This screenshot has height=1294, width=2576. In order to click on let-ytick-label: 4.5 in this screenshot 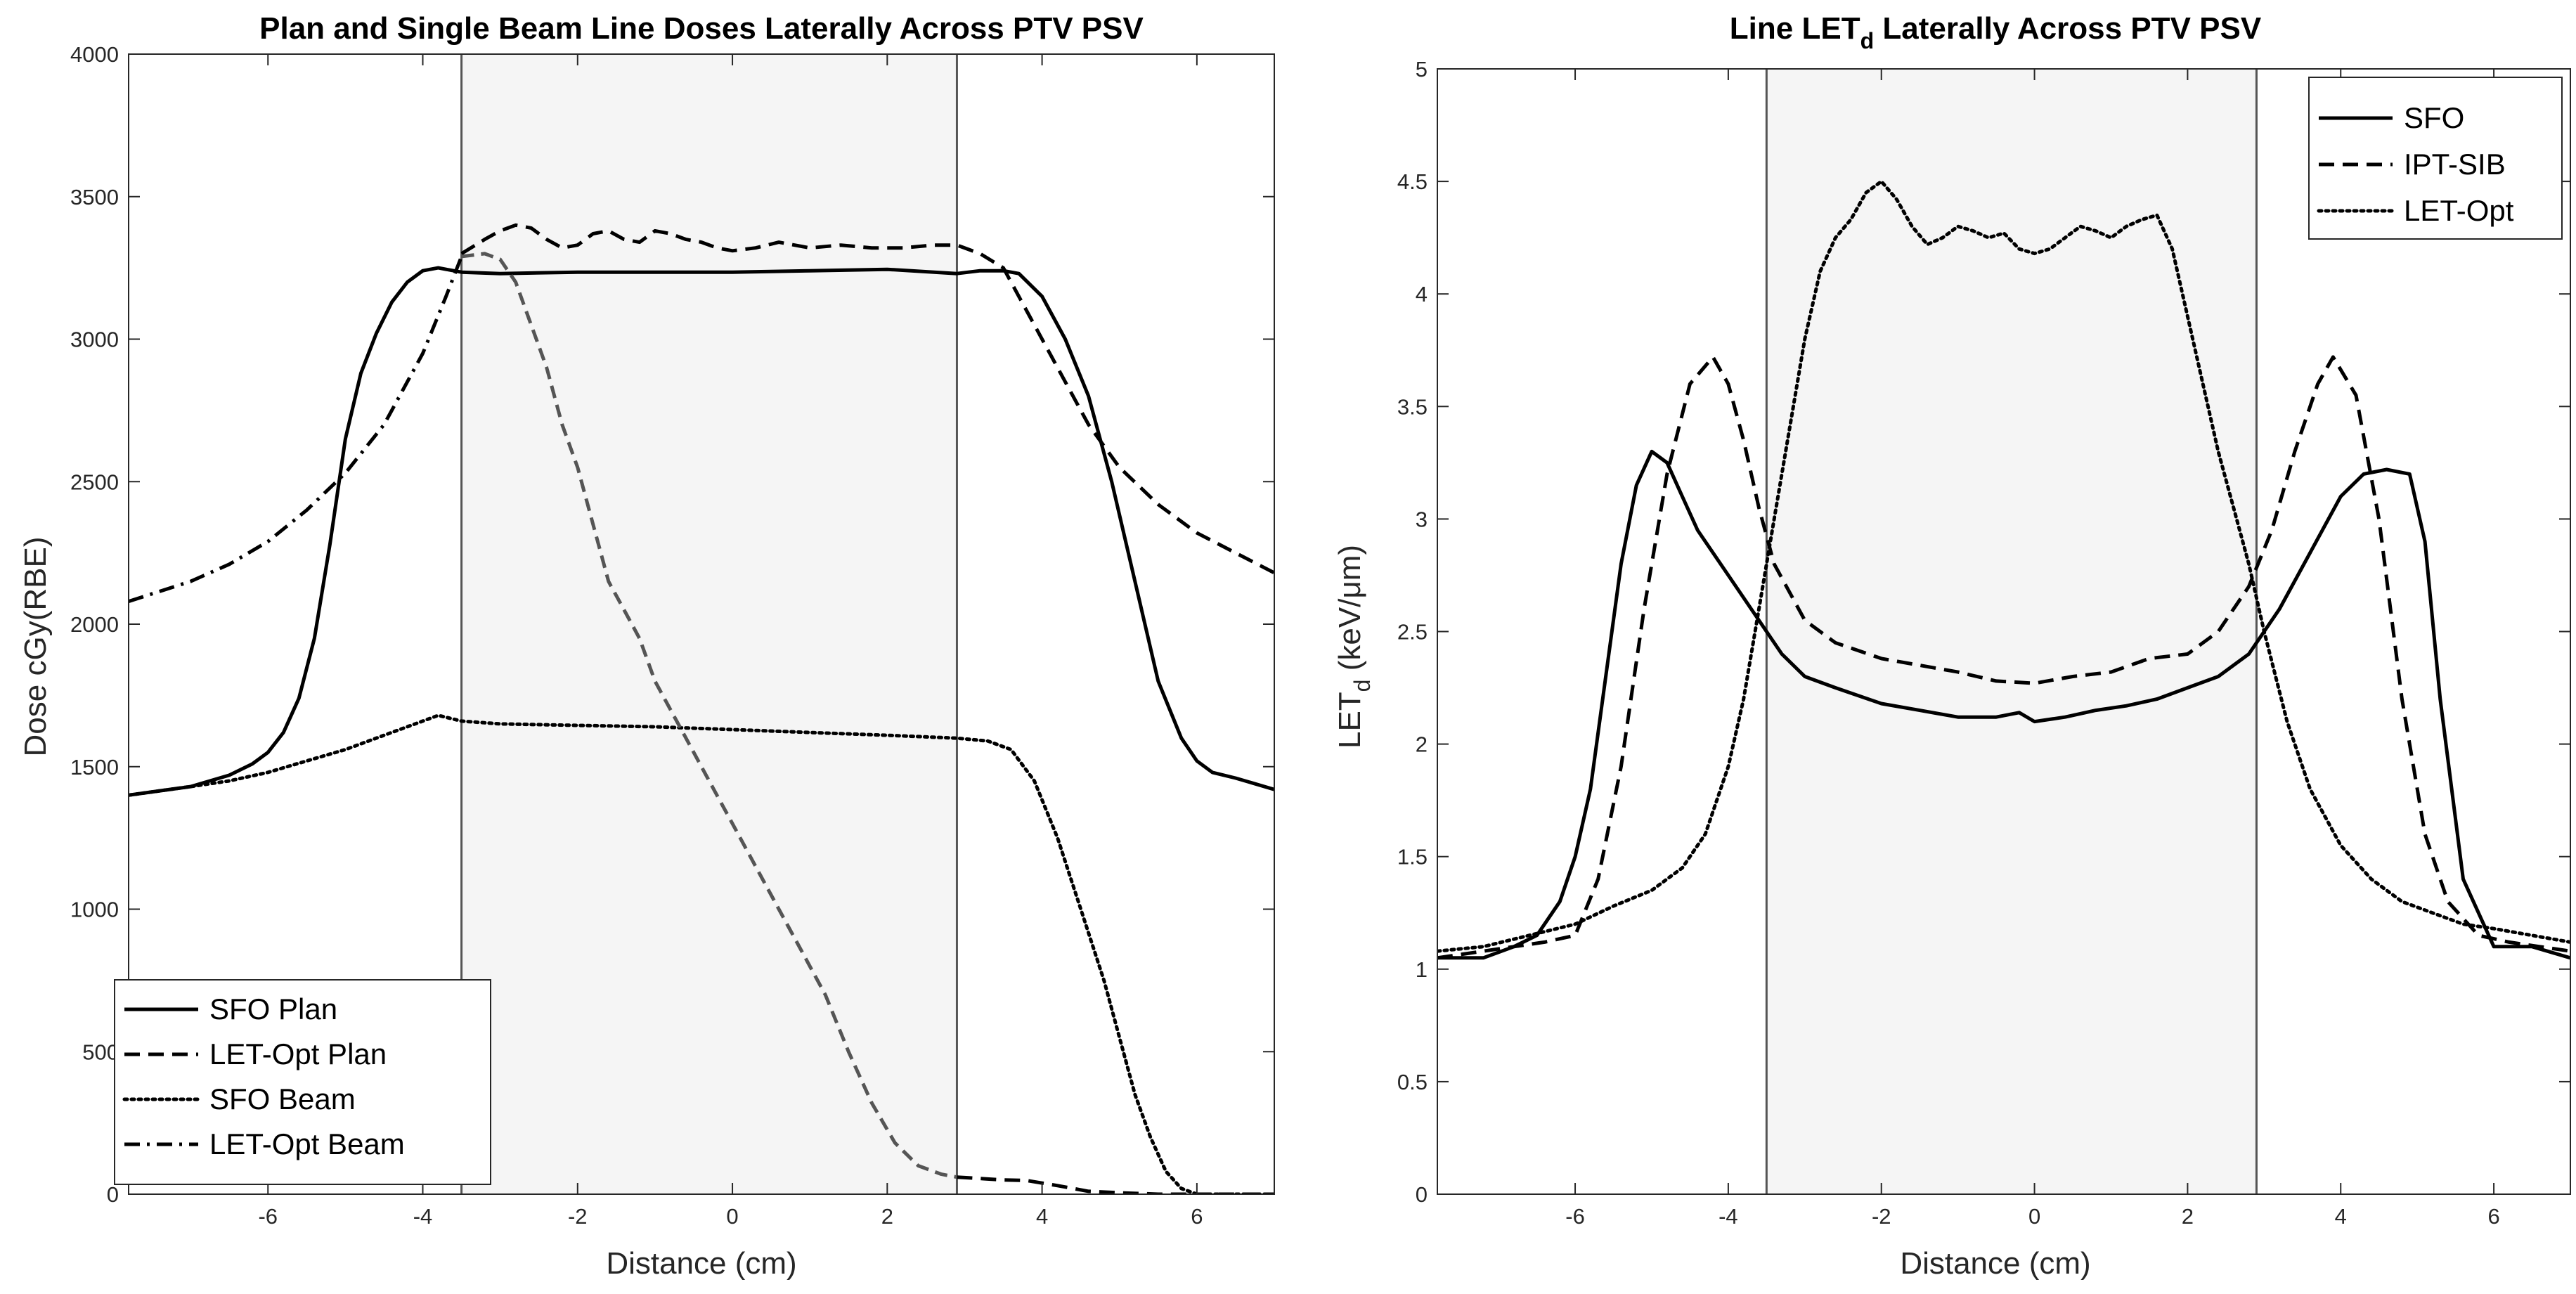, I will do `click(1413, 182)`.